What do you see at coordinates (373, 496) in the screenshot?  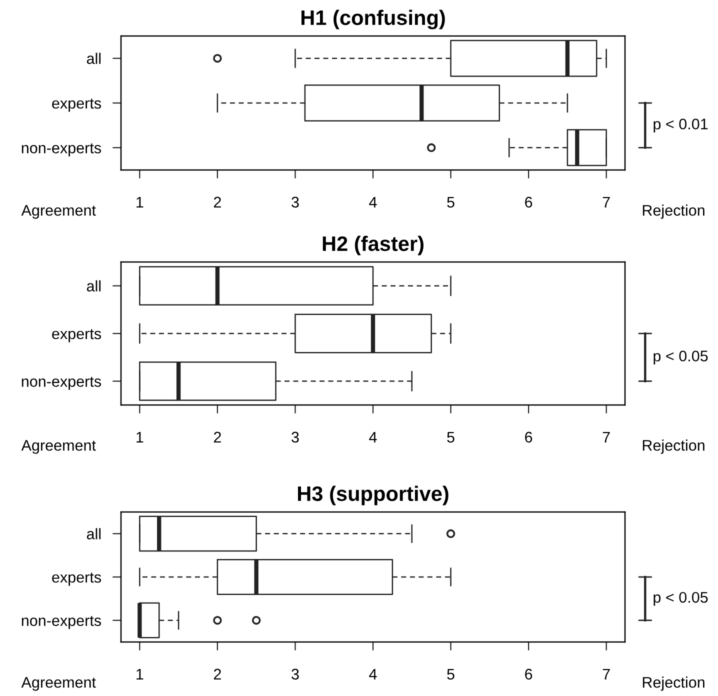 I see `chart-title: H3 (supportive)` at bounding box center [373, 496].